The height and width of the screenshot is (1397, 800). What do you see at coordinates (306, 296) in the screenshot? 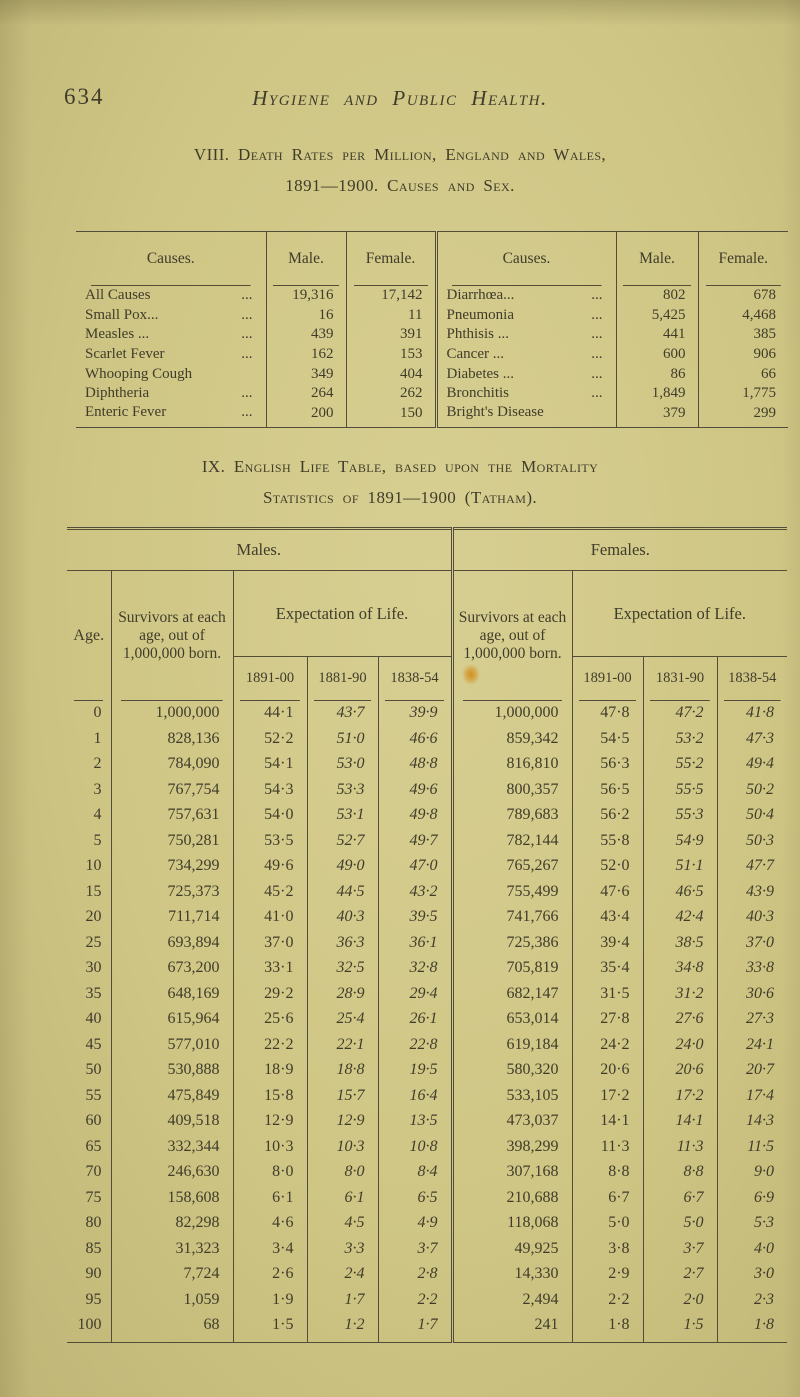
I see `male-value: 19,316` at bounding box center [306, 296].